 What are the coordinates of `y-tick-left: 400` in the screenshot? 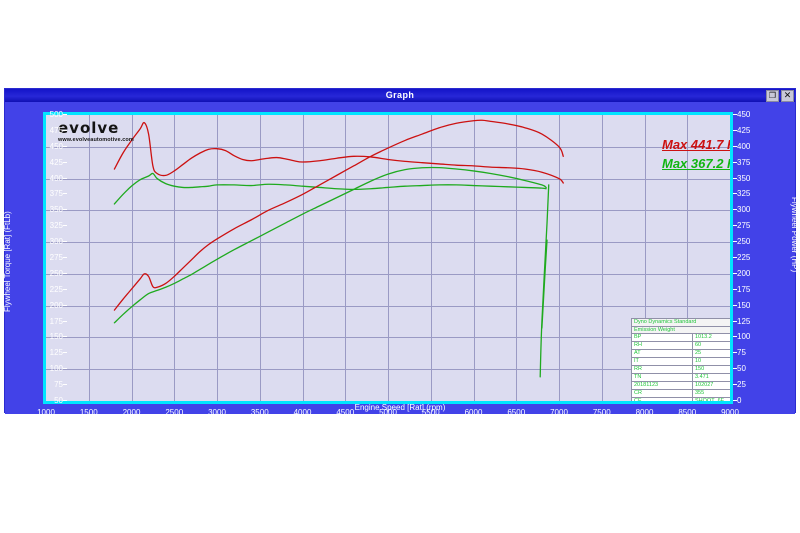 It's located at (45, 178).